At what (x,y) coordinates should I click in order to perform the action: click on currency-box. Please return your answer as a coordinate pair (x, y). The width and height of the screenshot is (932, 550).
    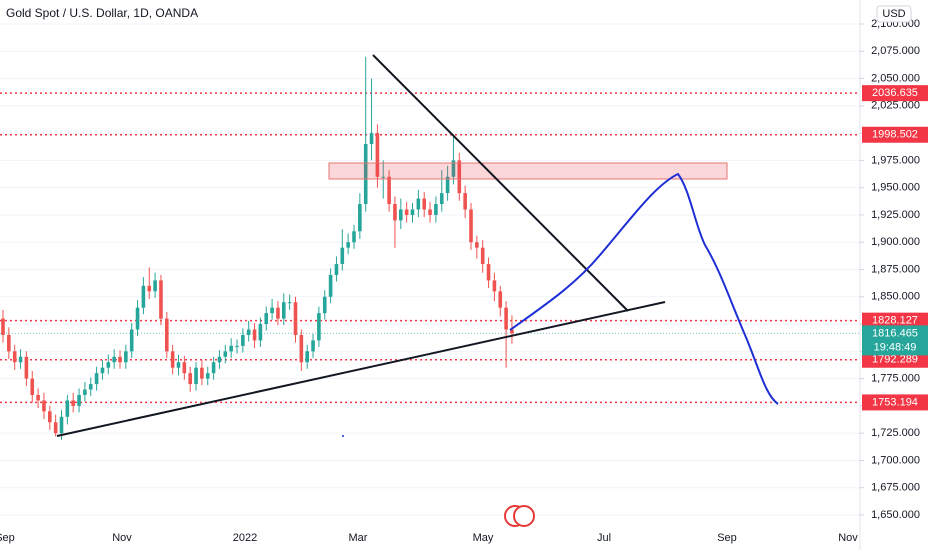
    Looking at the image, I should click on (894, 14).